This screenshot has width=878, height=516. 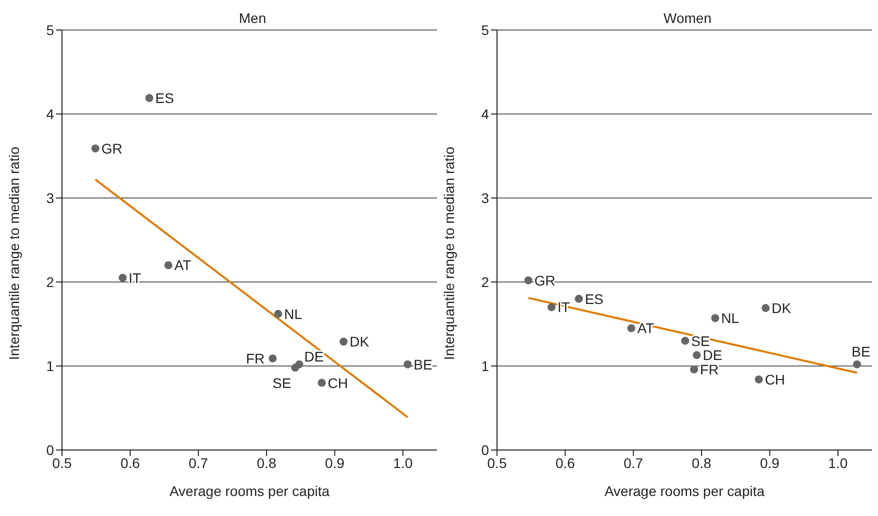 What do you see at coordinates (687, 18) in the screenshot?
I see `chart-title: Women` at bounding box center [687, 18].